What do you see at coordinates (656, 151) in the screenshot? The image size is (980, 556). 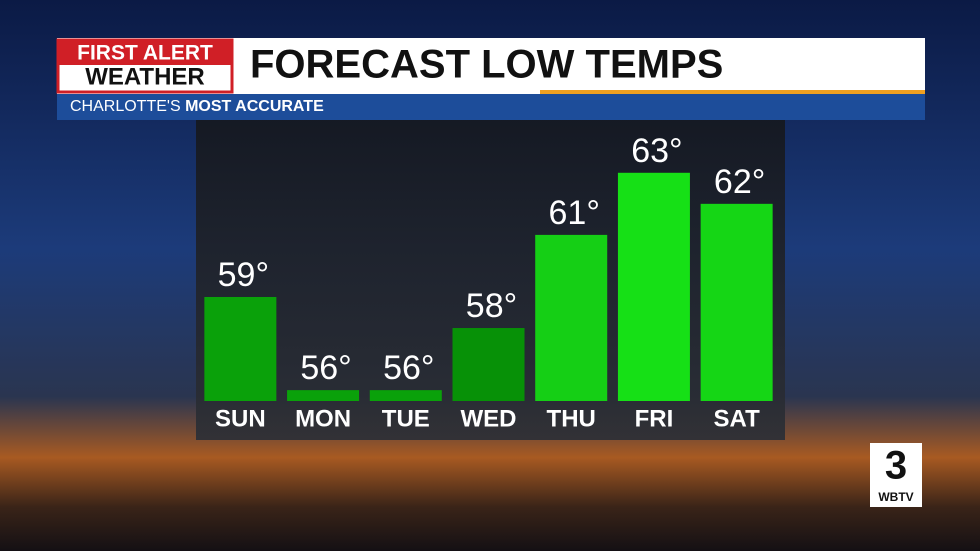 I see `value-label: 63°` at bounding box center [656, 151].